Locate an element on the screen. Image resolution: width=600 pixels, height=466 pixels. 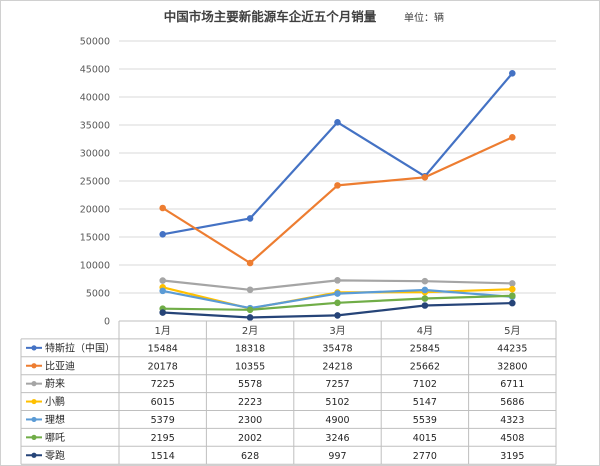
y-tick-label-7: 35000 is located at coordinates (95, 126).